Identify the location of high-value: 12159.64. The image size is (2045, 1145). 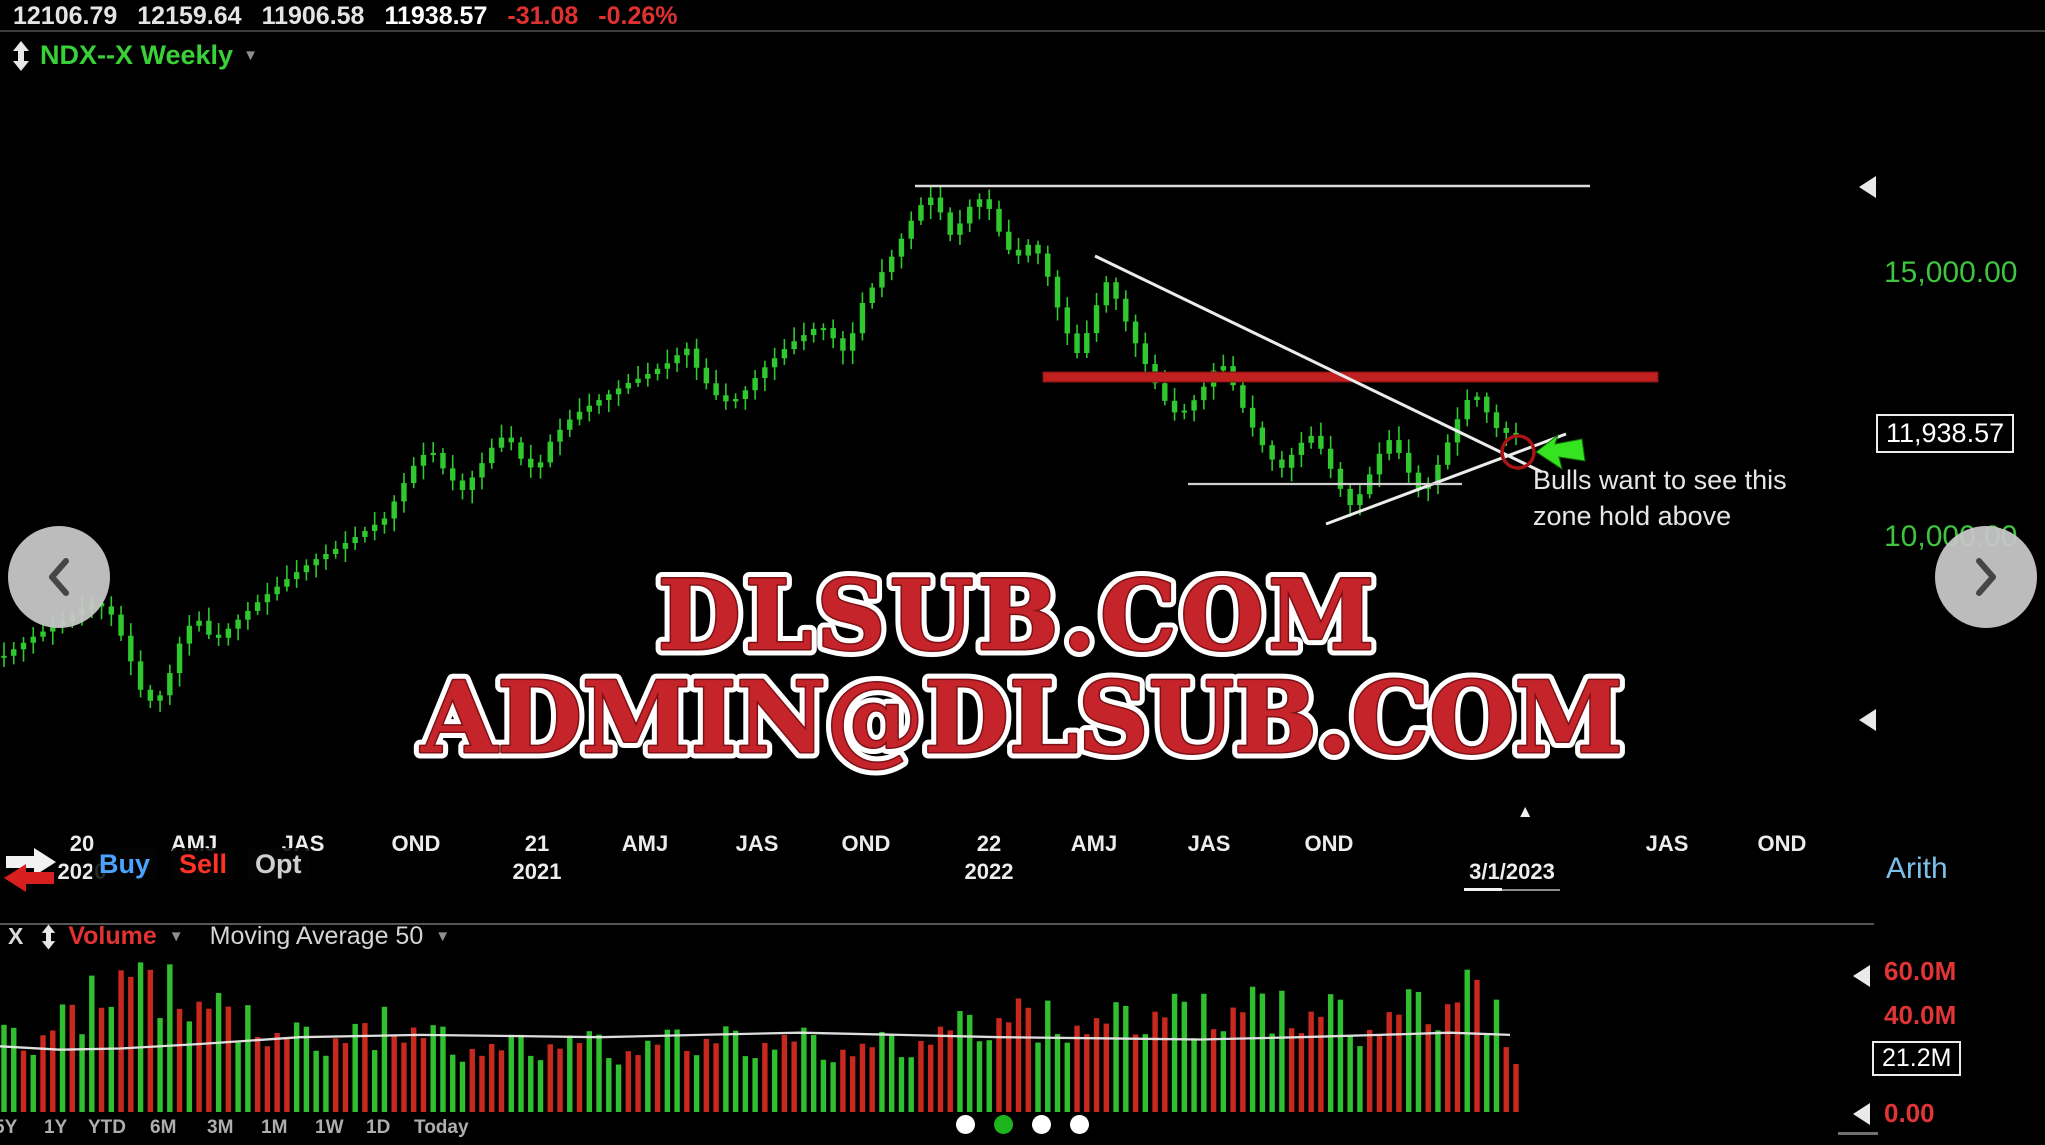
(189, 16).